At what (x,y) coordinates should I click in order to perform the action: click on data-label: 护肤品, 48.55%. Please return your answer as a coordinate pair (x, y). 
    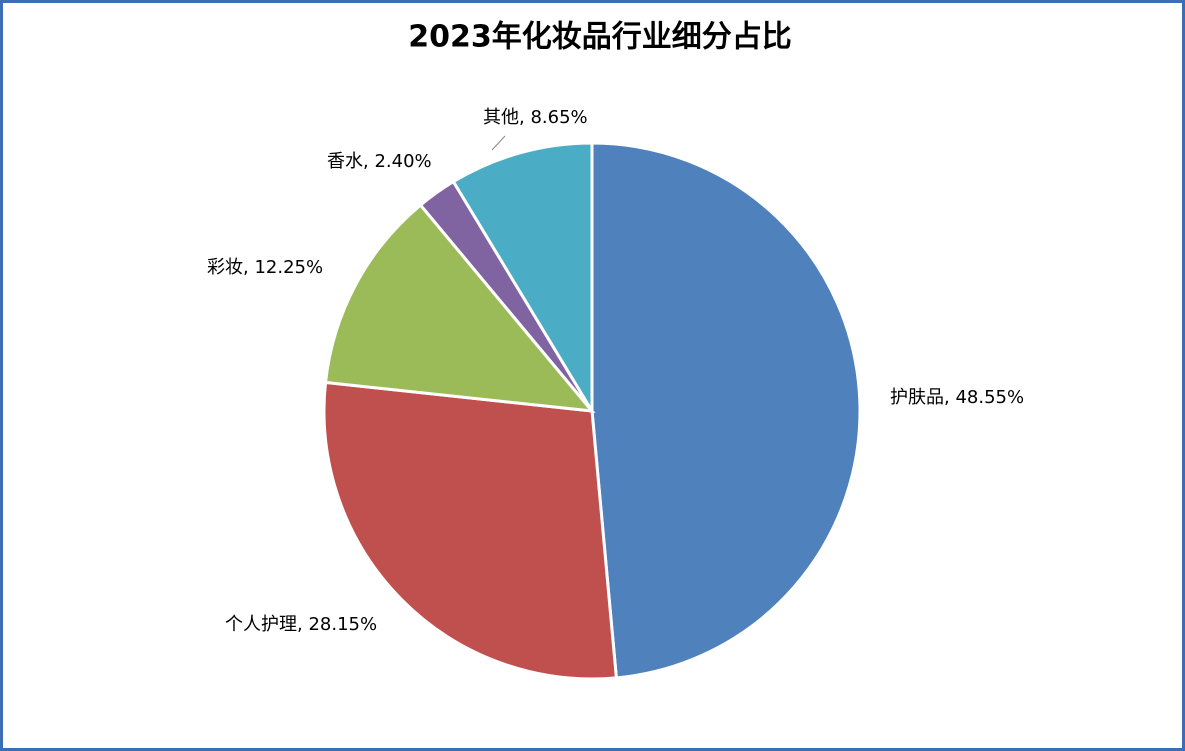
    Looking at the image, I should click on (957, 397).